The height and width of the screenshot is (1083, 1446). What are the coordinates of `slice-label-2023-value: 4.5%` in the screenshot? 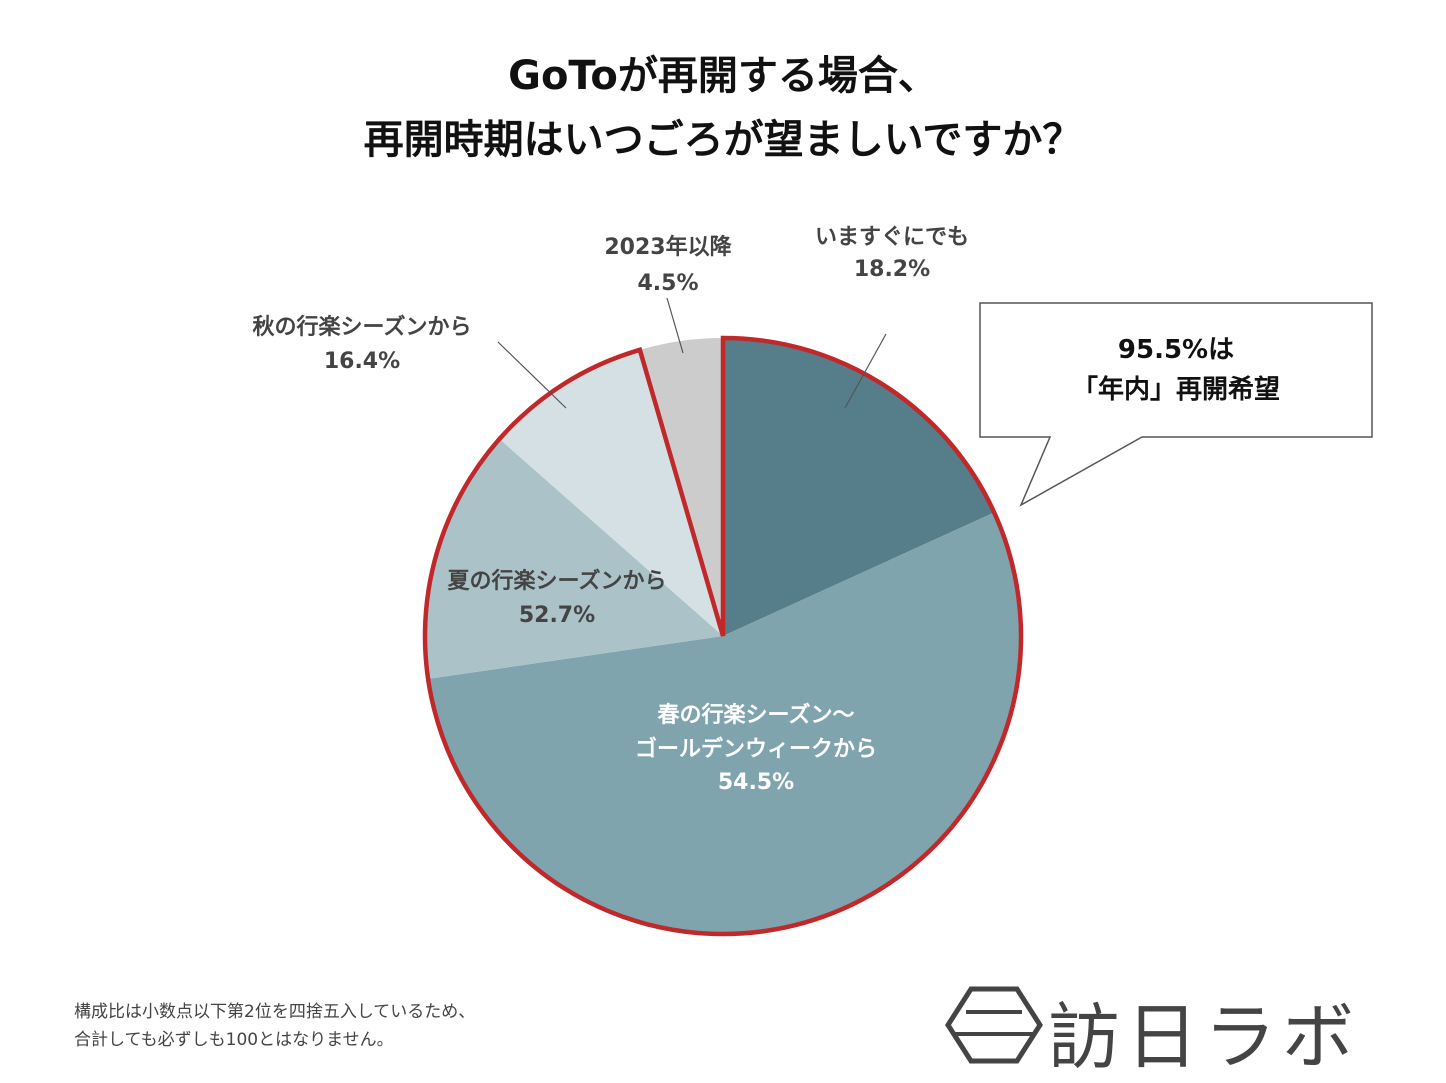 It's located at (667, 283).